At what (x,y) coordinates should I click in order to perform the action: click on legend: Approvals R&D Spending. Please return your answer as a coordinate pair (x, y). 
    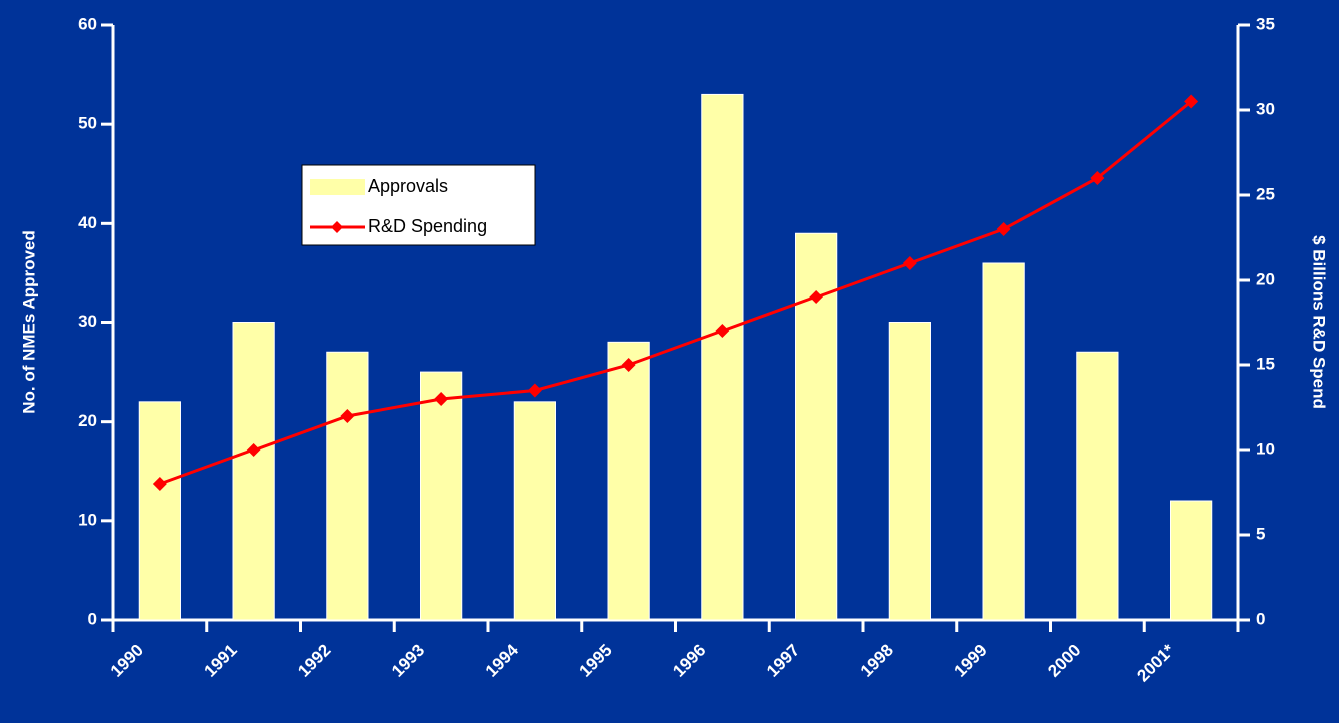
    Looking at the image, I should click on (418, 205).